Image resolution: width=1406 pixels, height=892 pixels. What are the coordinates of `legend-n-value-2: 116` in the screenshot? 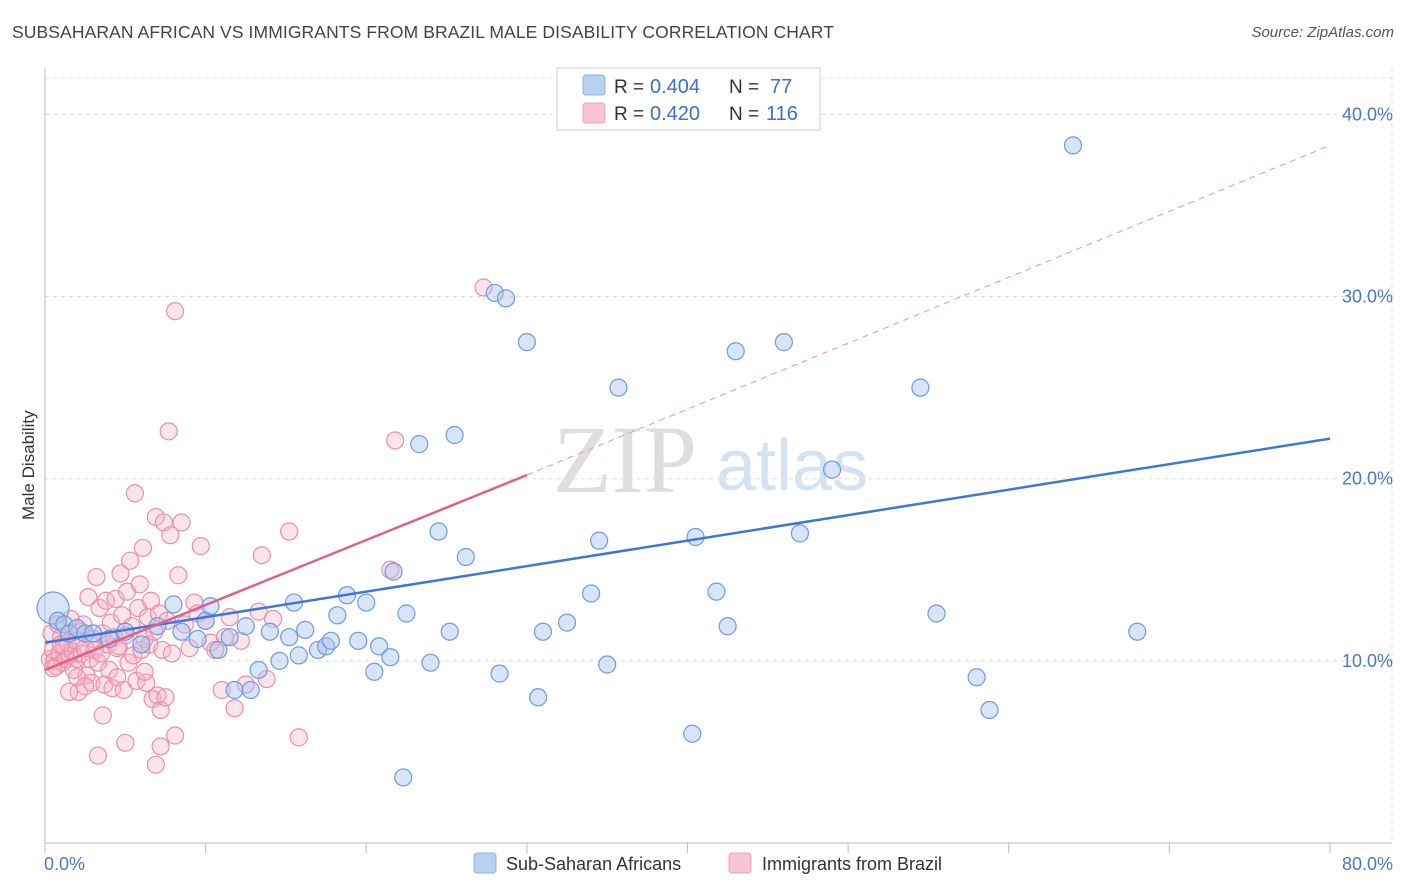 It's located at (782, 114).